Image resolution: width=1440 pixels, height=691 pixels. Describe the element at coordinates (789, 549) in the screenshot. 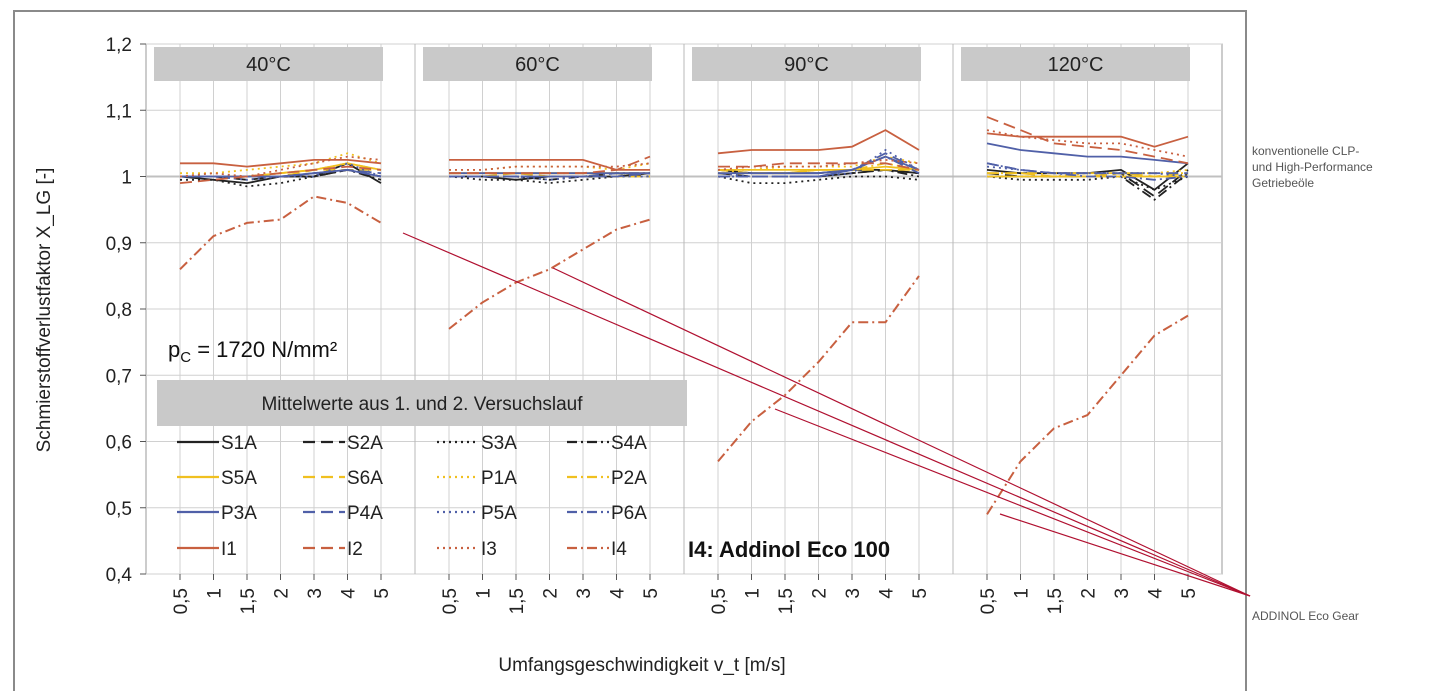

I see `i4-note: I4: Addinol Eco 100` at that location.